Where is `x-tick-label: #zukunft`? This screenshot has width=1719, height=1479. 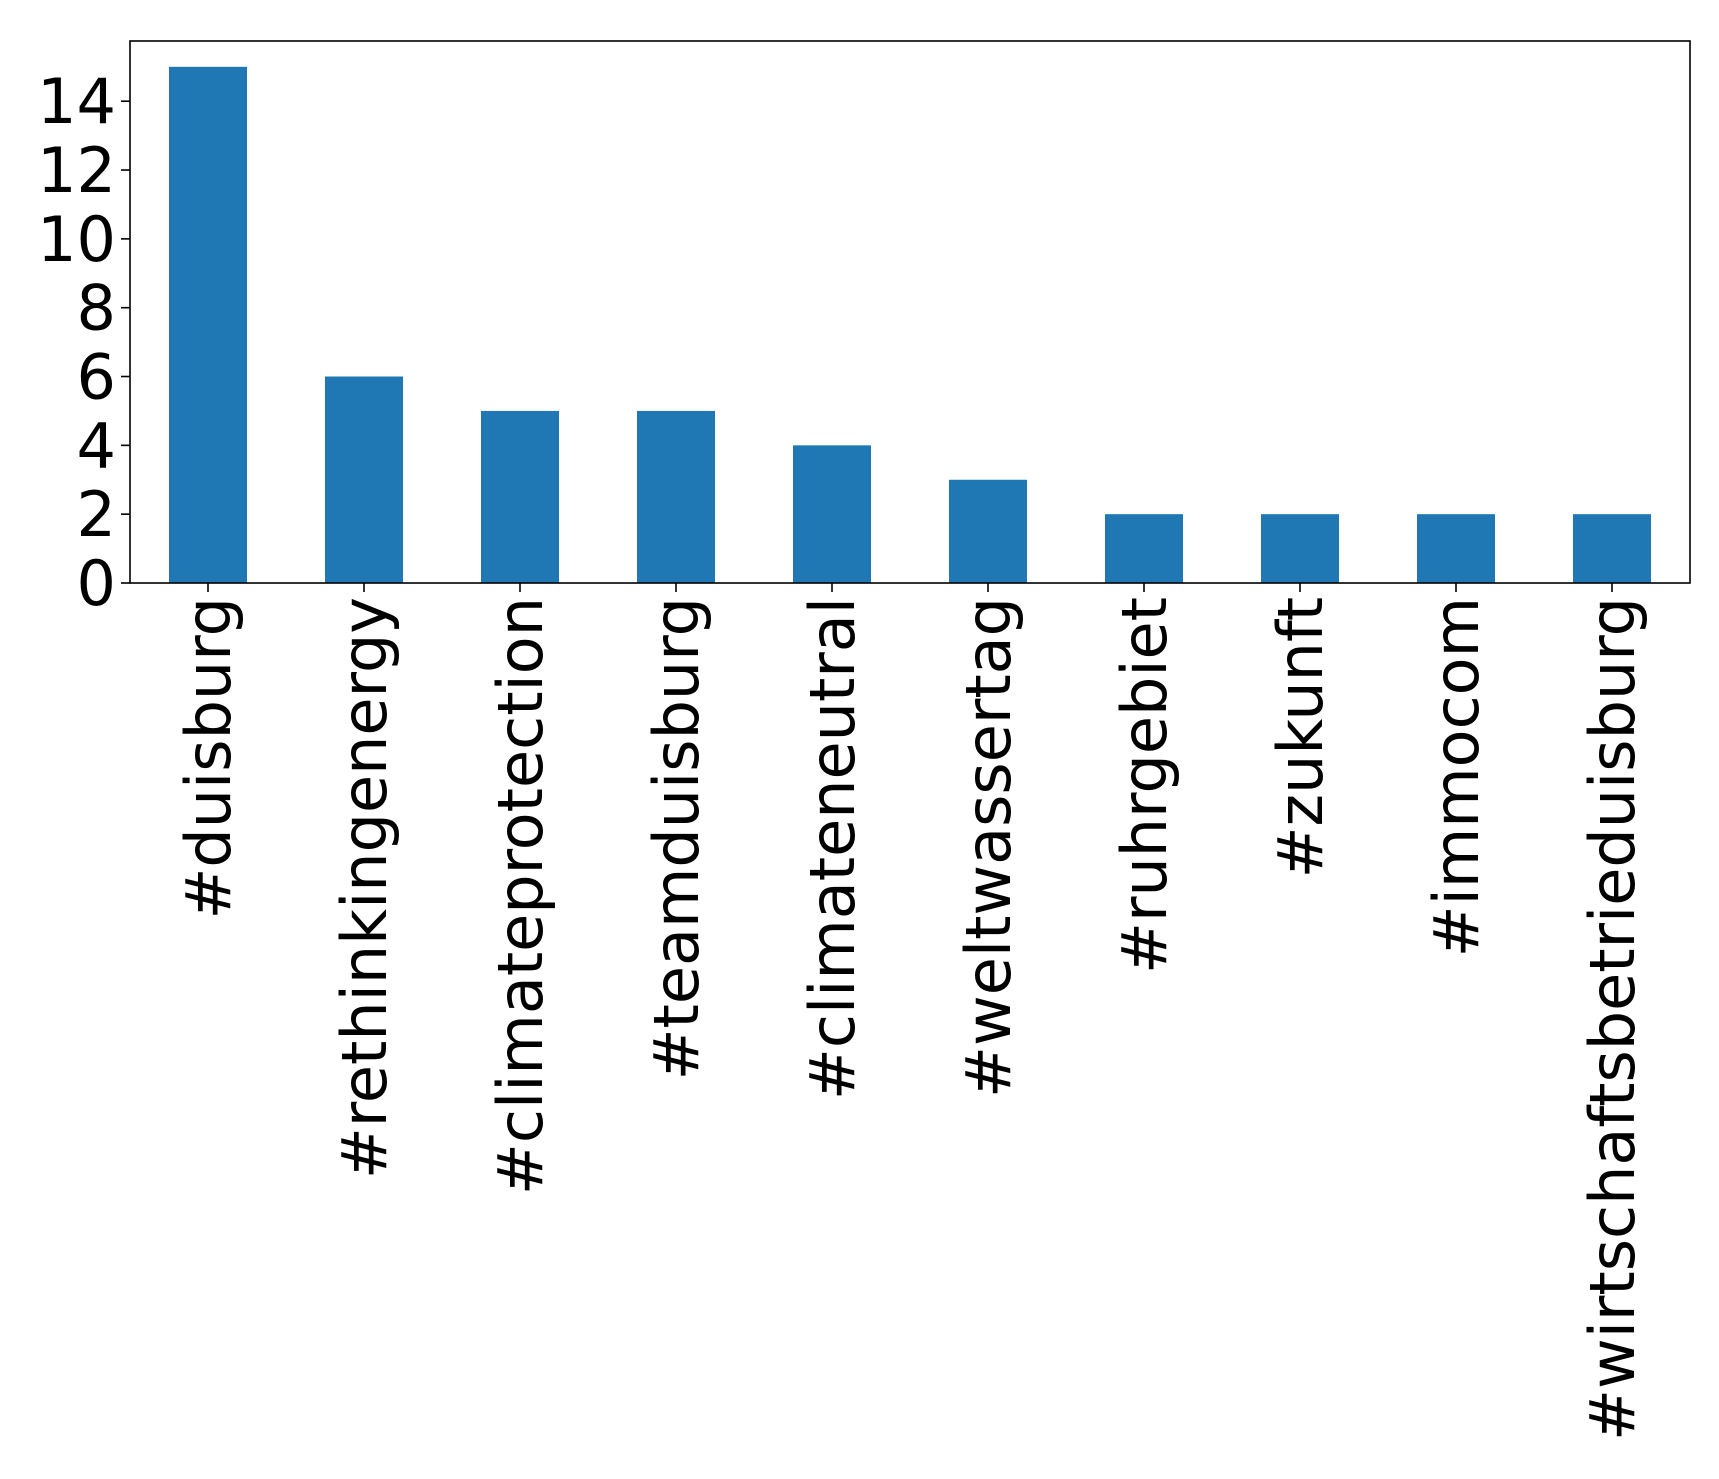 x-tick-label: #zukunft is located at coordinates (1300, 737).